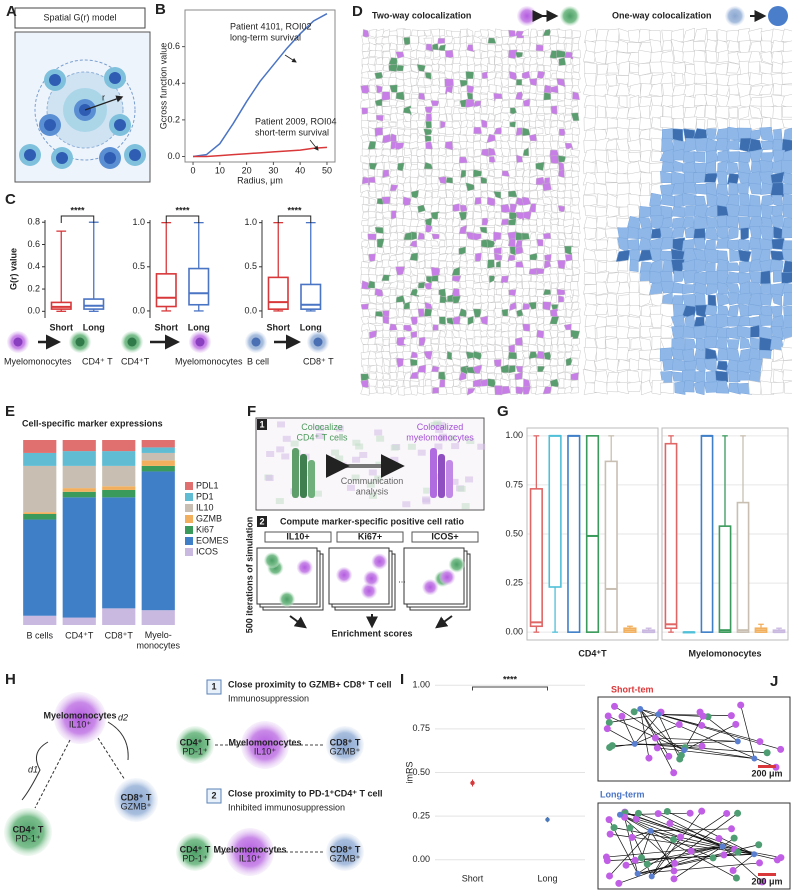  Describe the element at coordinates (265, 745) in the screenshot. I see `myelomonocyte` at that location.